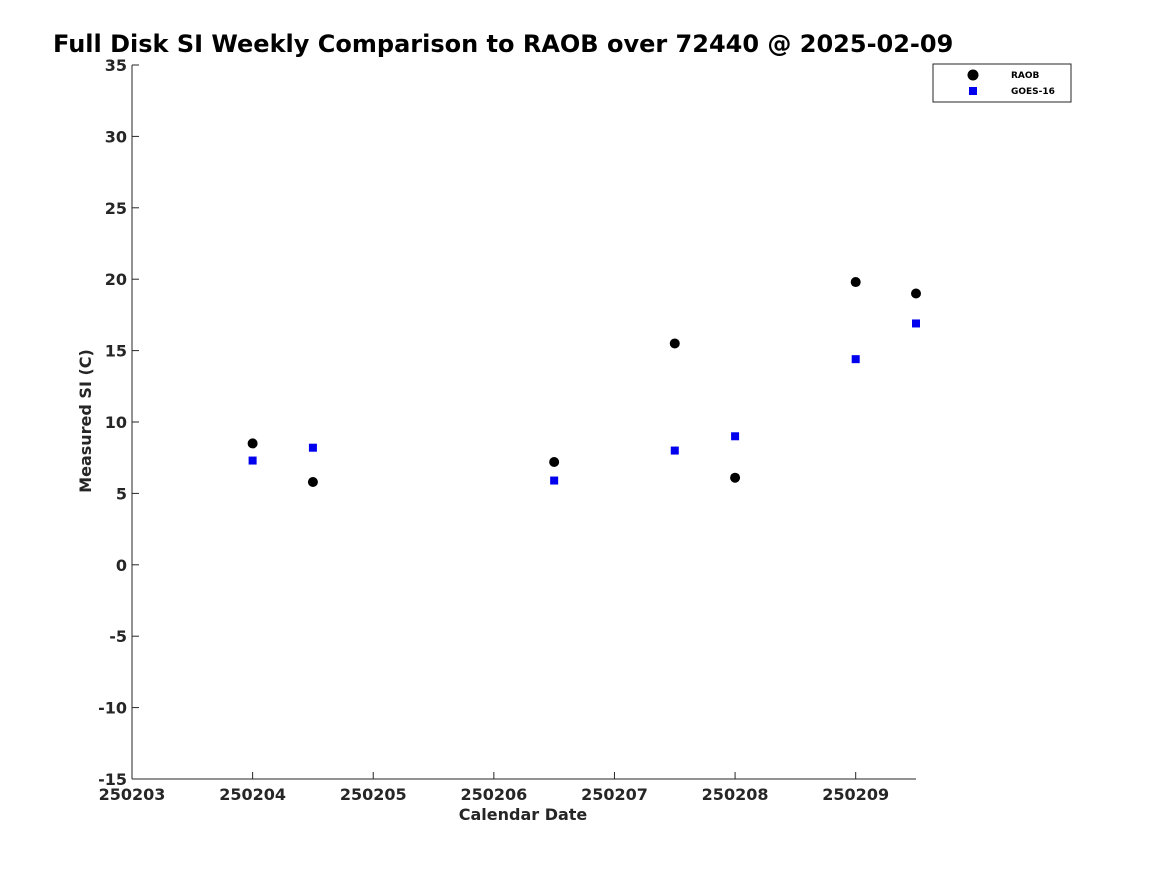 This screenshot has width=1167, height=875. Describe the element at coordinates (118, 636) in the screenshot. I see `y-tick-label: -5` at that location.